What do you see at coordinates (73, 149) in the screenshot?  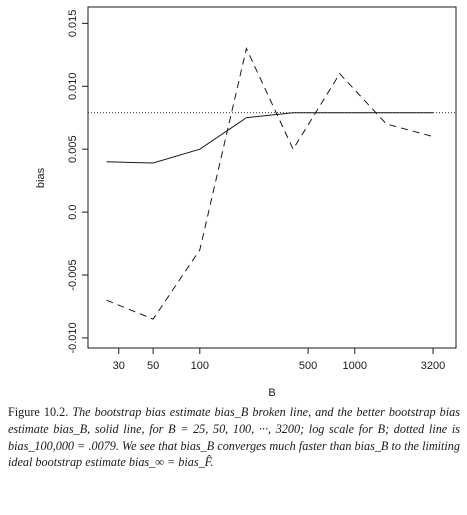 I see `y-tick-label: 0.005` at bounding box center [73, 149].